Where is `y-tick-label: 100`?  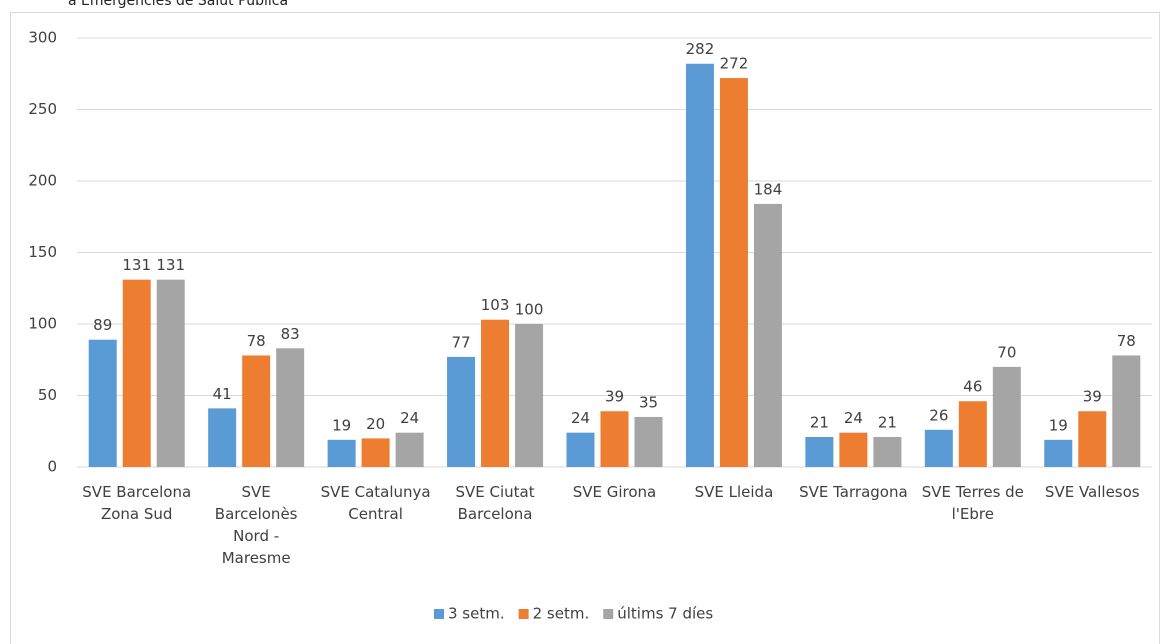
y-tick-label: 100 is located at coordinates (42, 324).